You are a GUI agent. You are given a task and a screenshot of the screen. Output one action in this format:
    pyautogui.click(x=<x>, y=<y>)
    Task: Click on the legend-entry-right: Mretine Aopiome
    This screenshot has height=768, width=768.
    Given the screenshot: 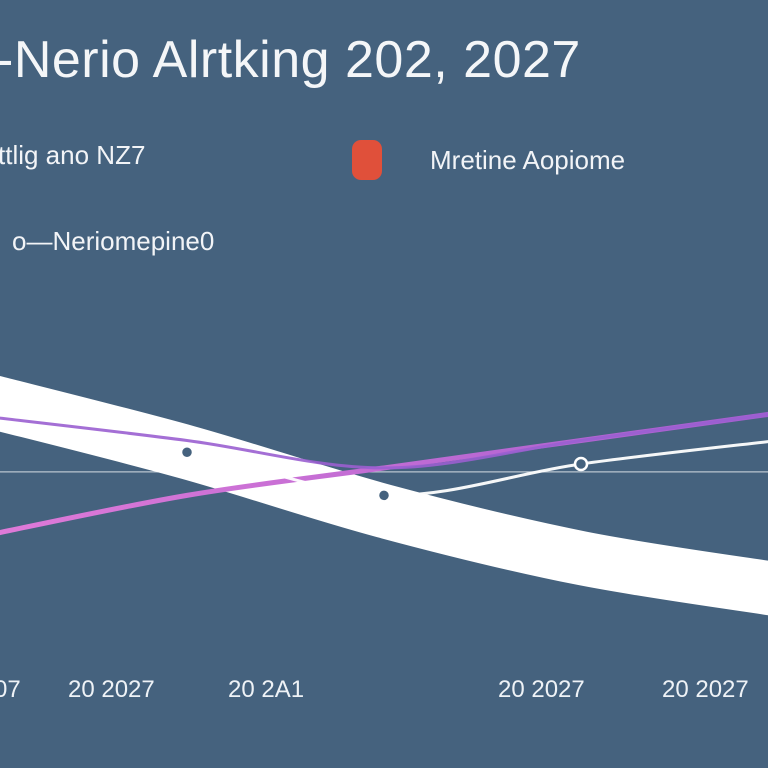 What is the action you would take?
    pyautogui.click(x=488, y=160)
    